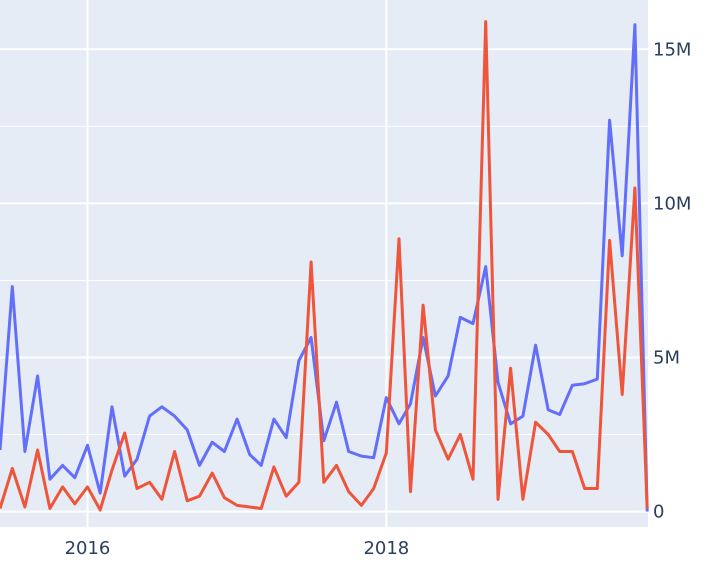 The height and width of the screenshot is (580, 720). Describe the element at coordinates (666, 357) in the screenshot. I see `y-tick-label: 5M` at that location.